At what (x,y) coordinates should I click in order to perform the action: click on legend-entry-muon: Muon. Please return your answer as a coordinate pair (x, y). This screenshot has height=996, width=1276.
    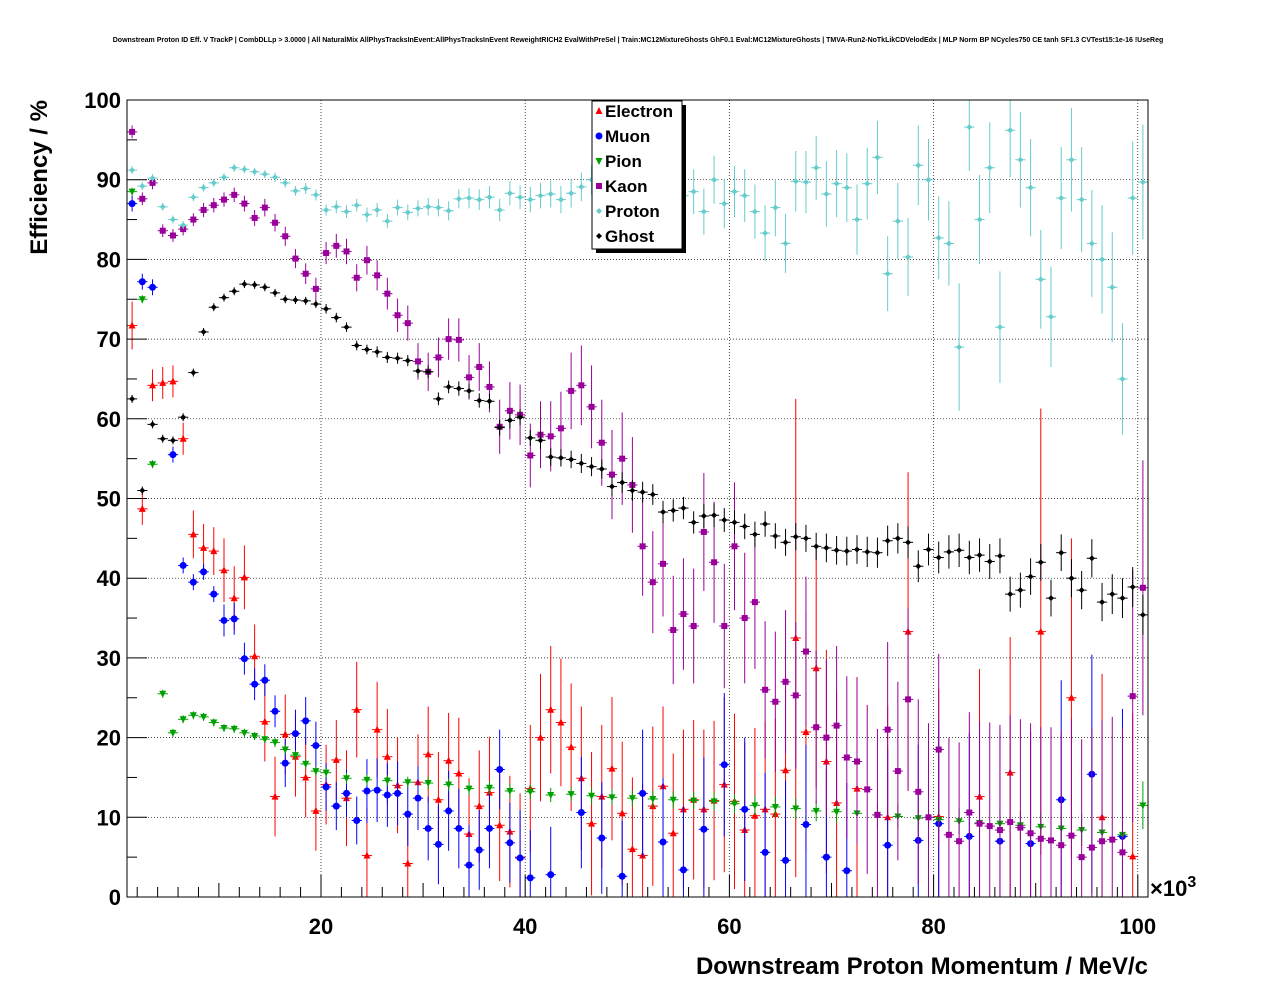
    Looking at the image, I should click on (622, 136).